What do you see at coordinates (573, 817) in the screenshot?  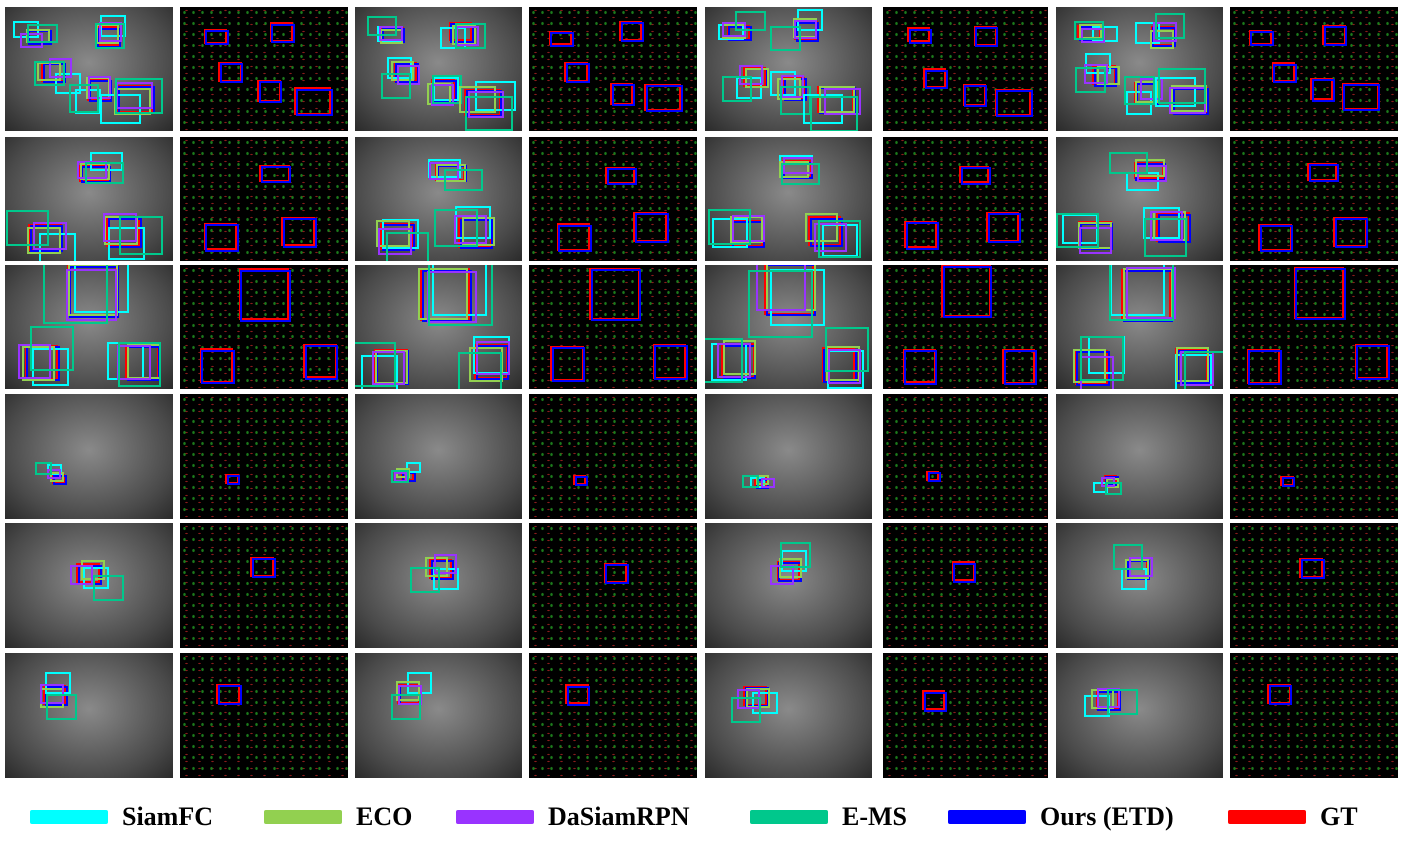 I see `legend-item-dasiamrpn: DaSiamRPN` at bounding box center [573, 817].